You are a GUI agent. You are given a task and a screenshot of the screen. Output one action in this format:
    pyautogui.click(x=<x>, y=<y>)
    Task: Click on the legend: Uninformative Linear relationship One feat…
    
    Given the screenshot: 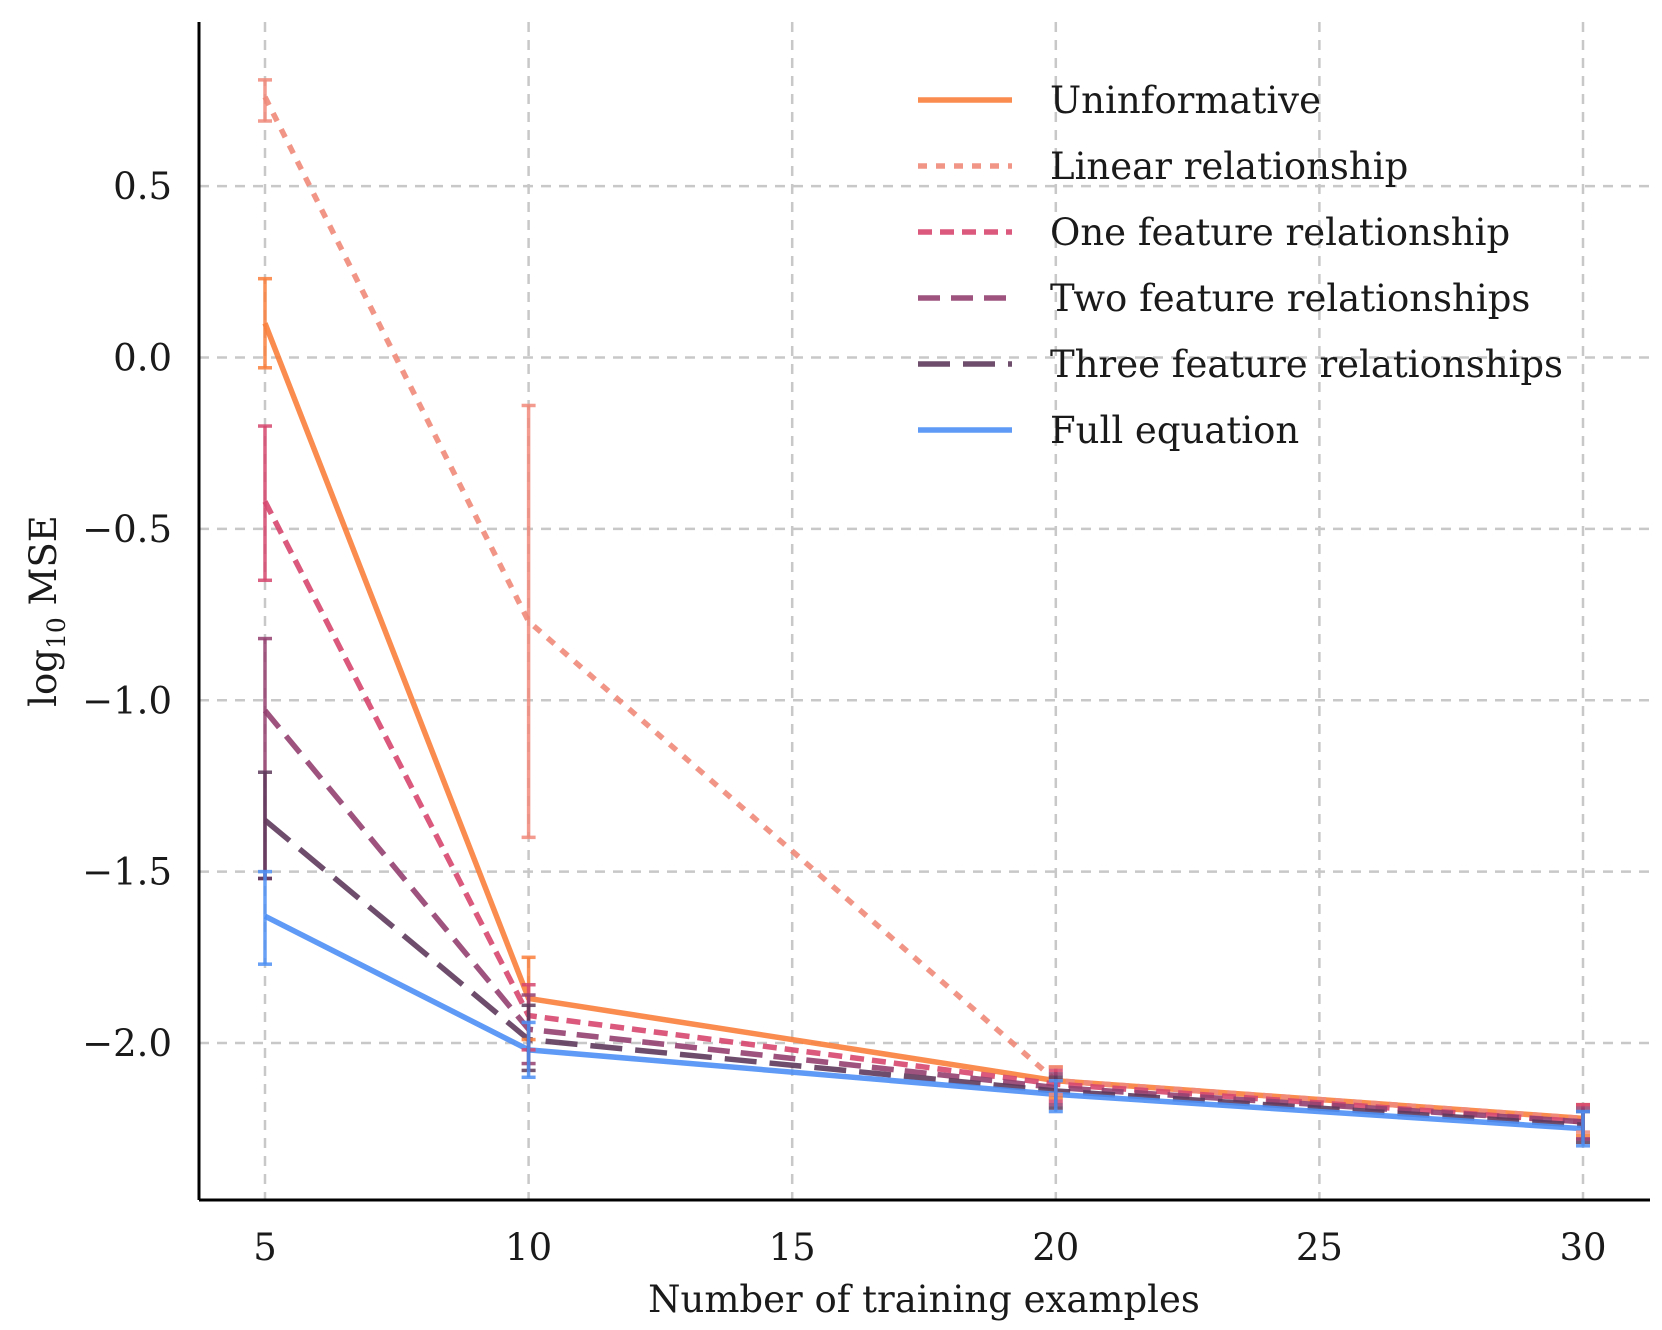 What is the action you would take?
    pyautogui.click(x=1240, y=265)
    